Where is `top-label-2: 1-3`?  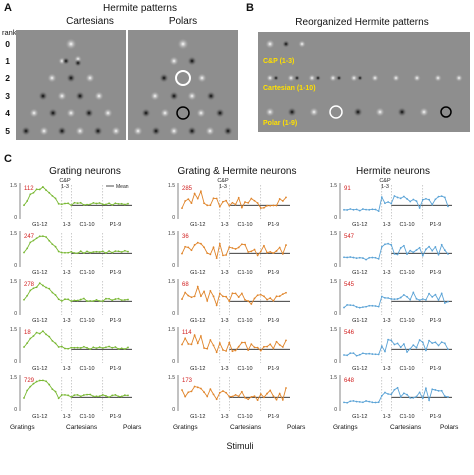
top-label-2: 1-3 is located at coordinates (65, 187).